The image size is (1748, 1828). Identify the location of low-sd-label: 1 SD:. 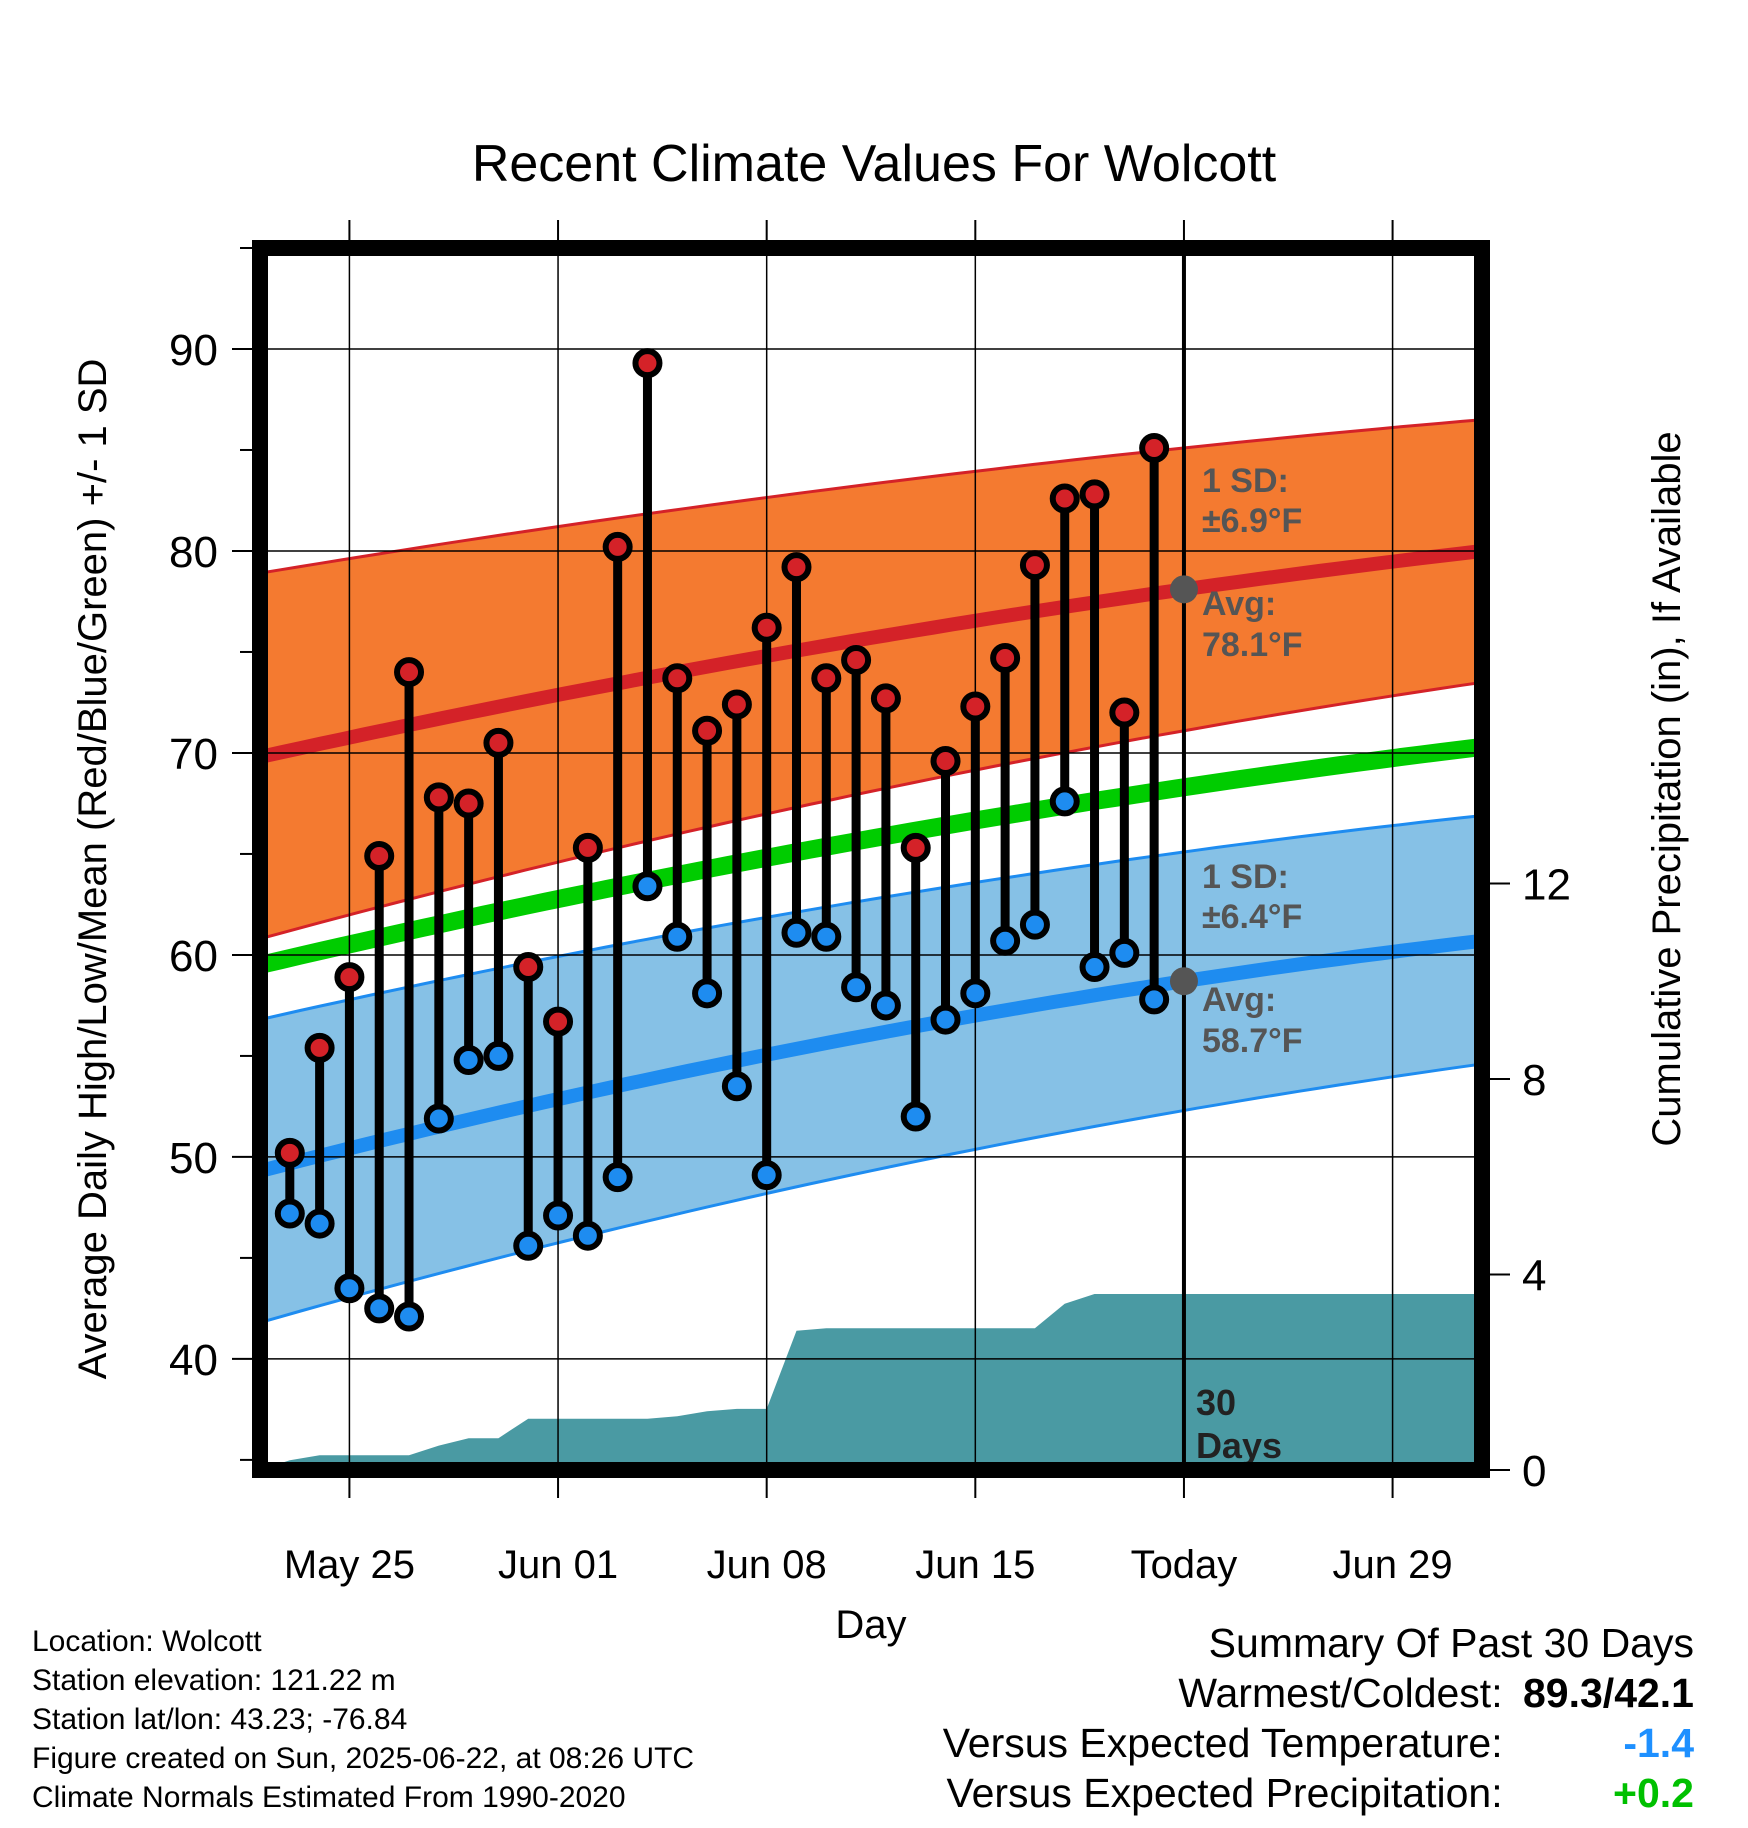
(1245, 877).